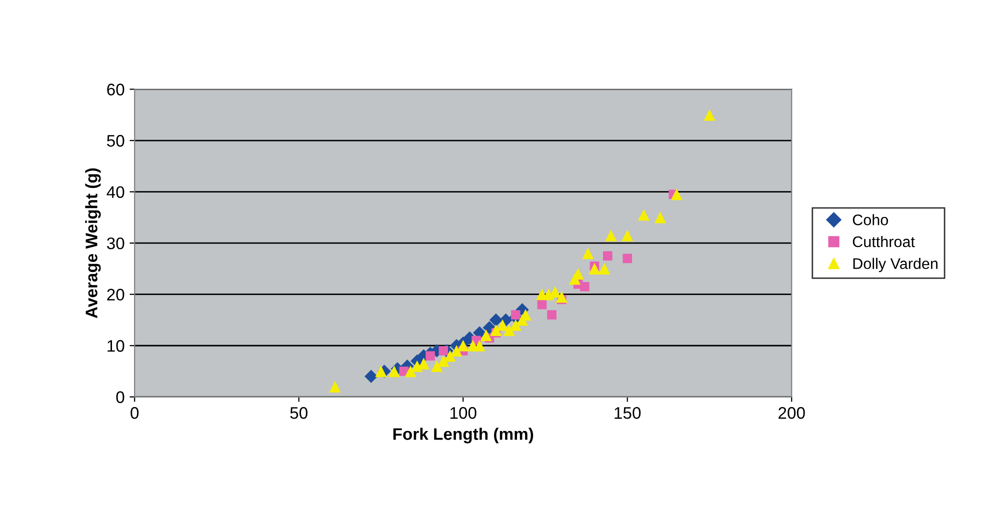  What do you see at coordinates (115, 192) in the screenshot?
I see `y-tick-label: 40` at bounding box center [115, 192].